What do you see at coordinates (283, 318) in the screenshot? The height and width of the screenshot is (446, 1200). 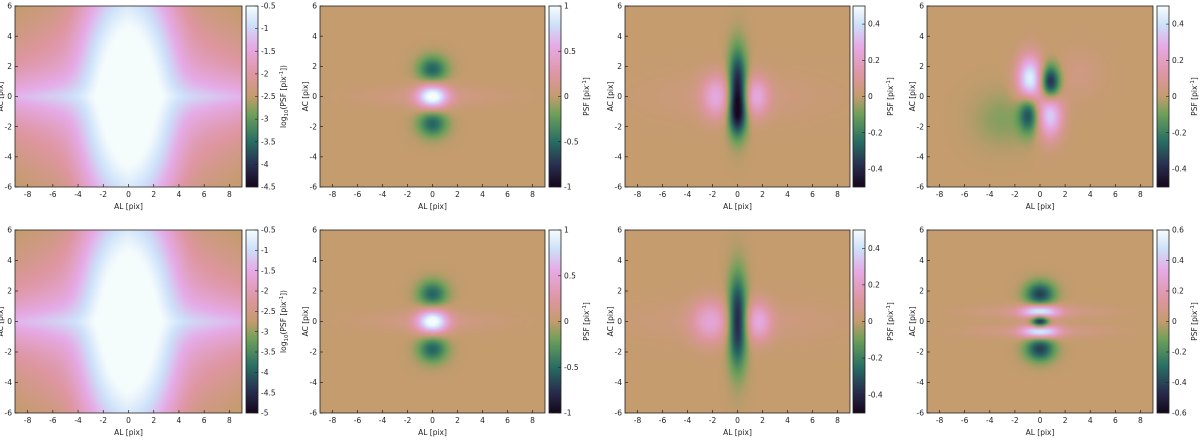 I see `colorbar-label-part: (PSF [pix` at bounding box center [283, 318].